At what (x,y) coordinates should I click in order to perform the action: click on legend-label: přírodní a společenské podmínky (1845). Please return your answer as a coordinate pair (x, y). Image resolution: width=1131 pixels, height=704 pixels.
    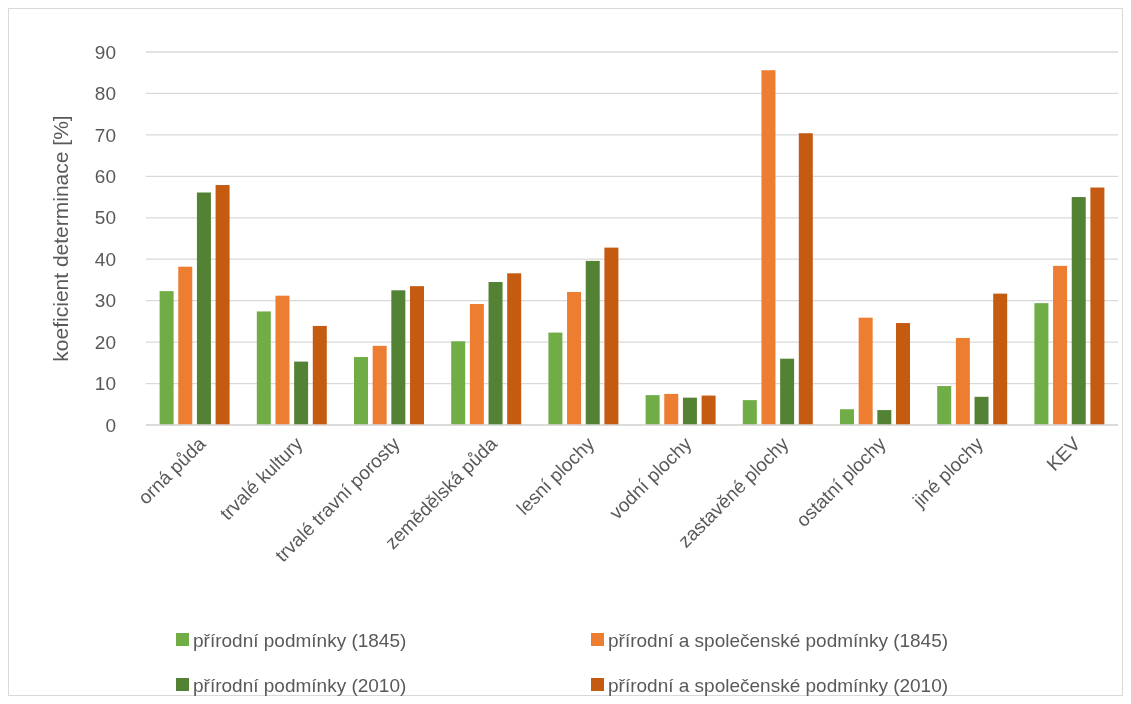
    Looking at the image, I should click on (778, 640).